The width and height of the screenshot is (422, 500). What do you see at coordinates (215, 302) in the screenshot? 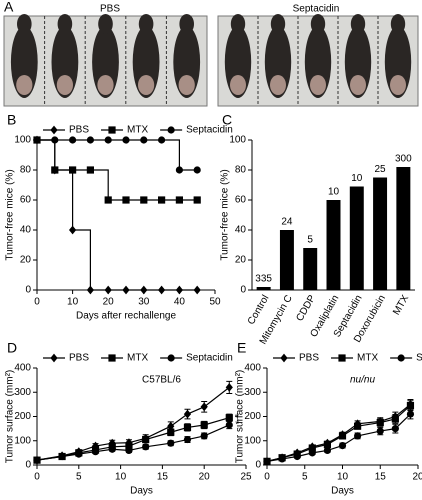
I see `x-tick-label: 50` at bounding box center [215, 302].